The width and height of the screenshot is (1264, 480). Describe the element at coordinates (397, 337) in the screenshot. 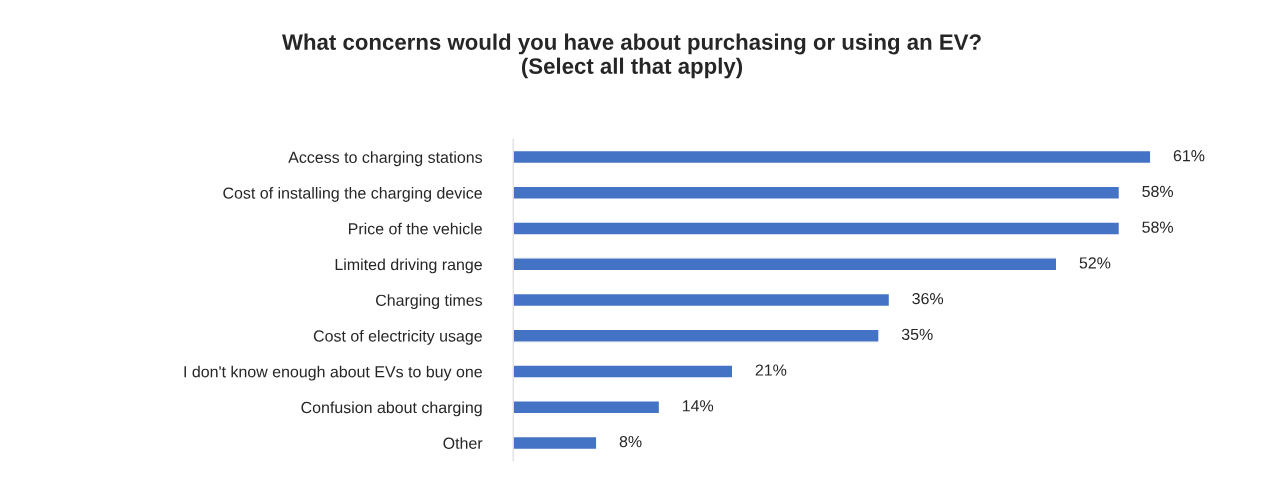

I see `y-tick-label: Cost of electricity usage` at that location.